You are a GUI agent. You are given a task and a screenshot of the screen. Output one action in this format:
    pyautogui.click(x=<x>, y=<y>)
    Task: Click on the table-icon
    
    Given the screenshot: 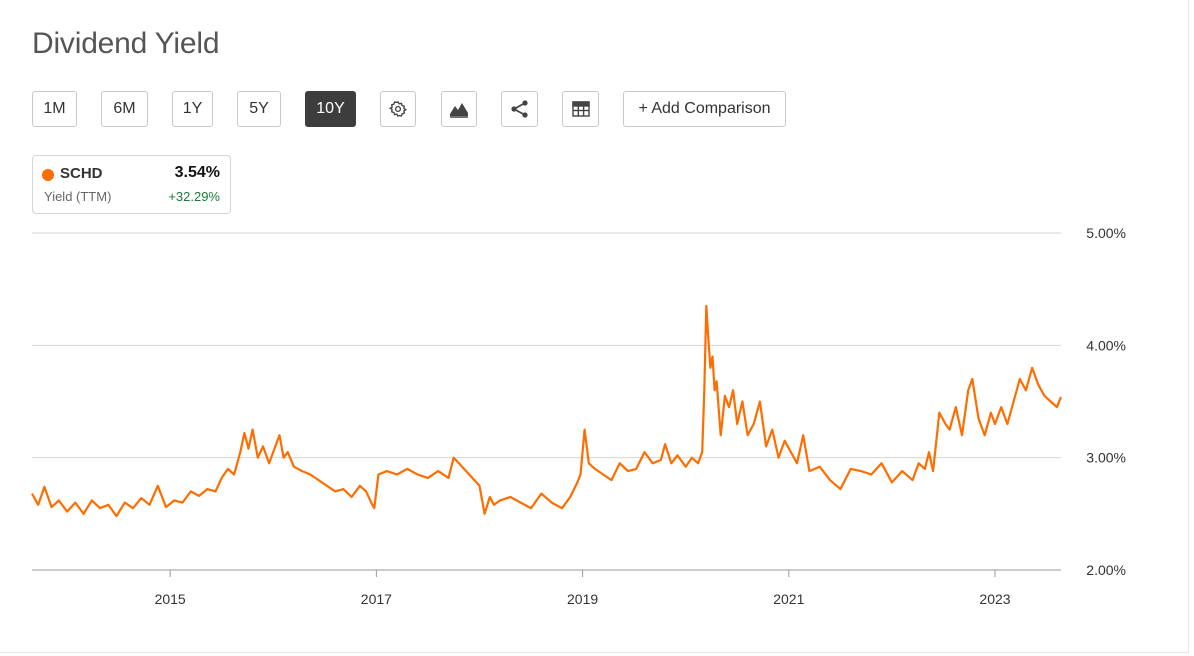 What is the action you would take?
    pyautogui.click(x=580, y=109)
    